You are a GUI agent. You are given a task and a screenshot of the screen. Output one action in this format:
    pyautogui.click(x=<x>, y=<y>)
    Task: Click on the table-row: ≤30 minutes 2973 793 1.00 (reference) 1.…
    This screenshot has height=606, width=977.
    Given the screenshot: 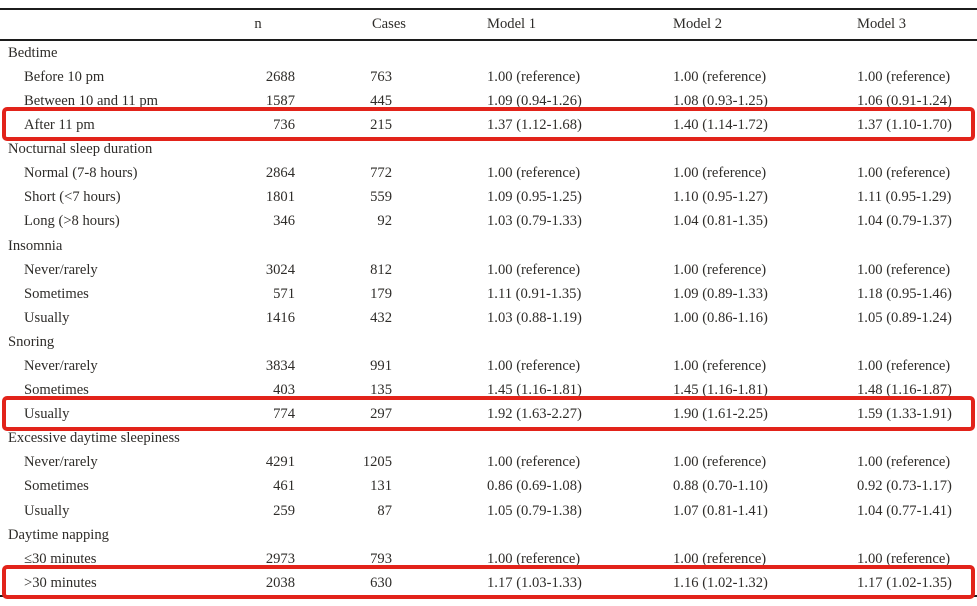 What is the action you would take?
    pyautogui.click(x=488, y=559)
    